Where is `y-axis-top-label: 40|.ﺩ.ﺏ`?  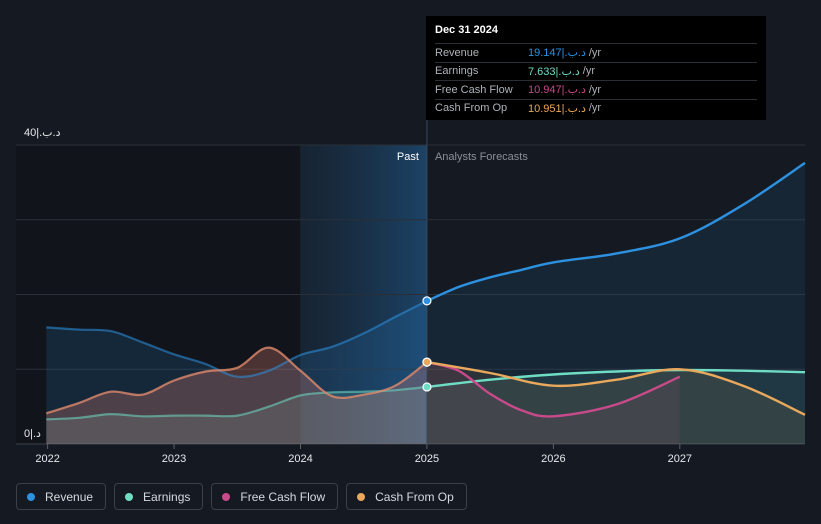
y-axis-top-label: 40|.ﺩ.ﺏ is located at coordinates (42, 133).